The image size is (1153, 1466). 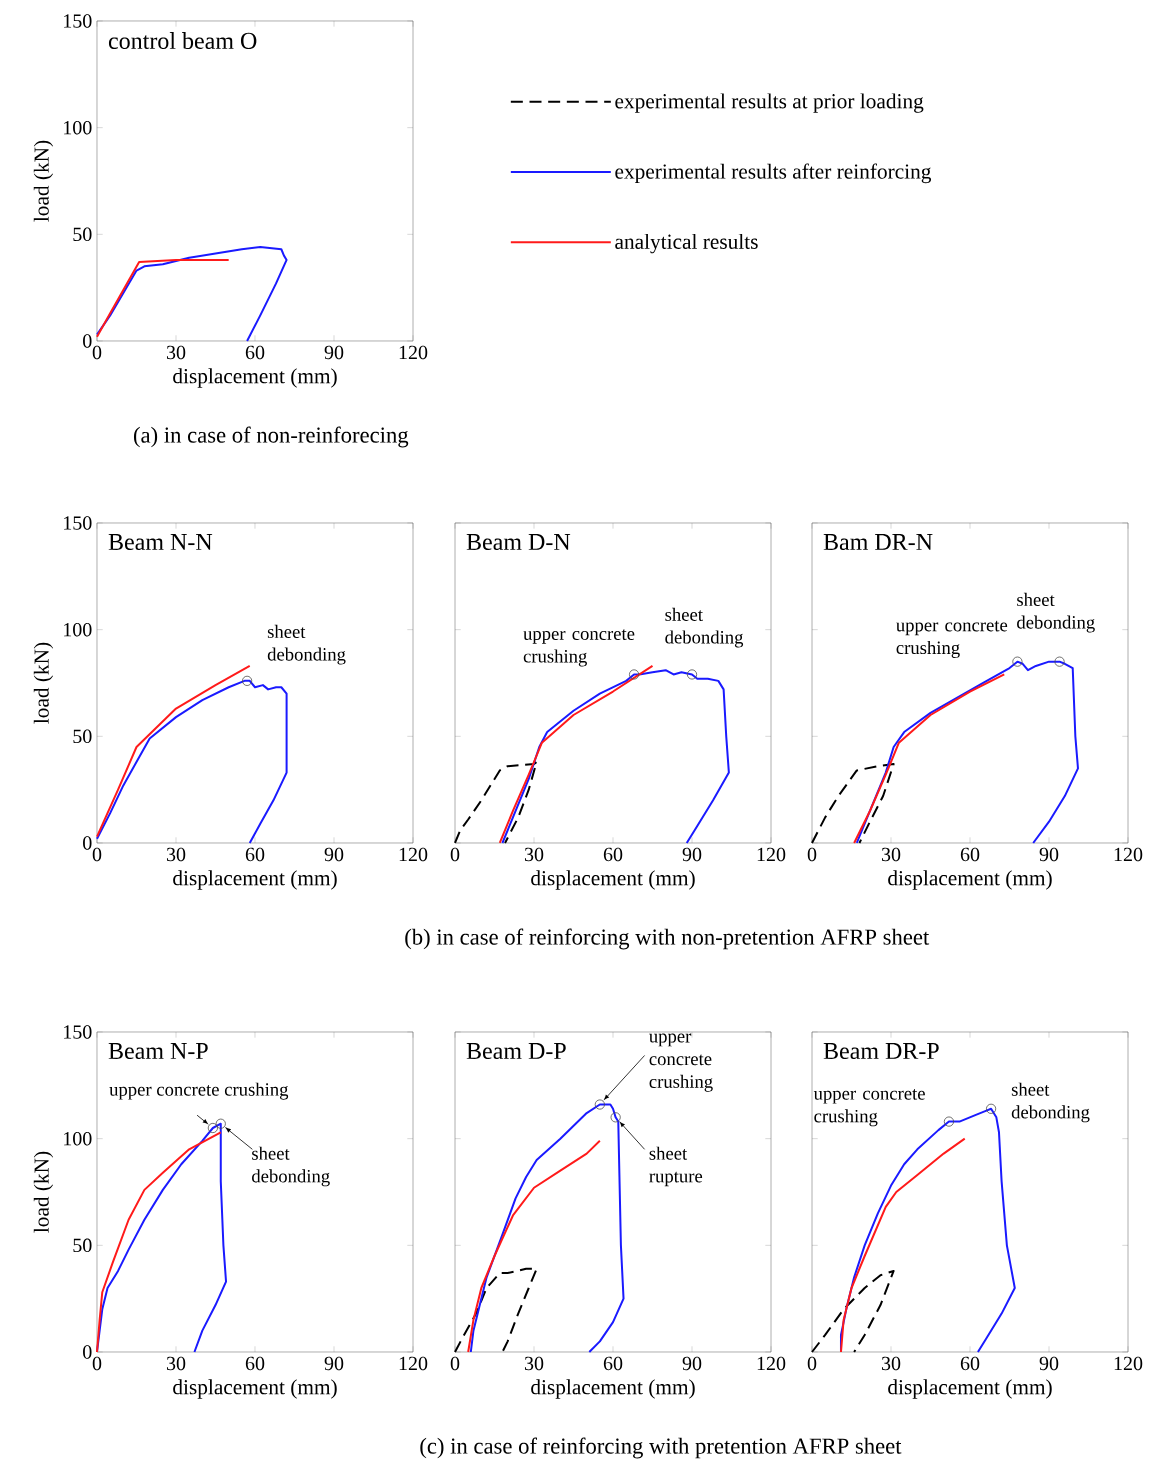 I want to click on chart-title: control beam O, so click(x=182, y=40).